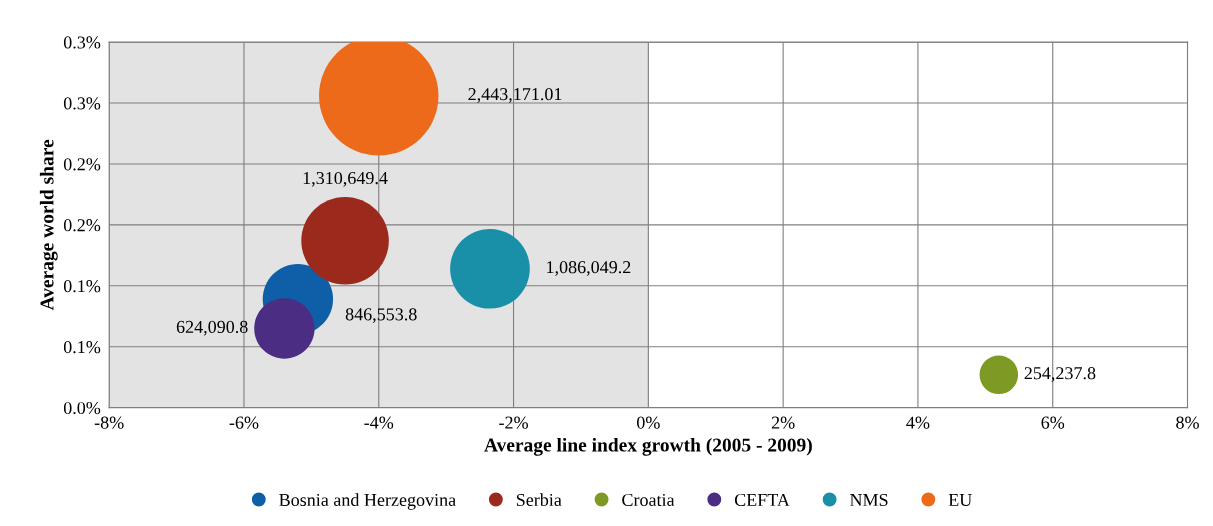 The image size is (1213, 526). I want to click on x-tick-label: 4%, so click(918, 422).